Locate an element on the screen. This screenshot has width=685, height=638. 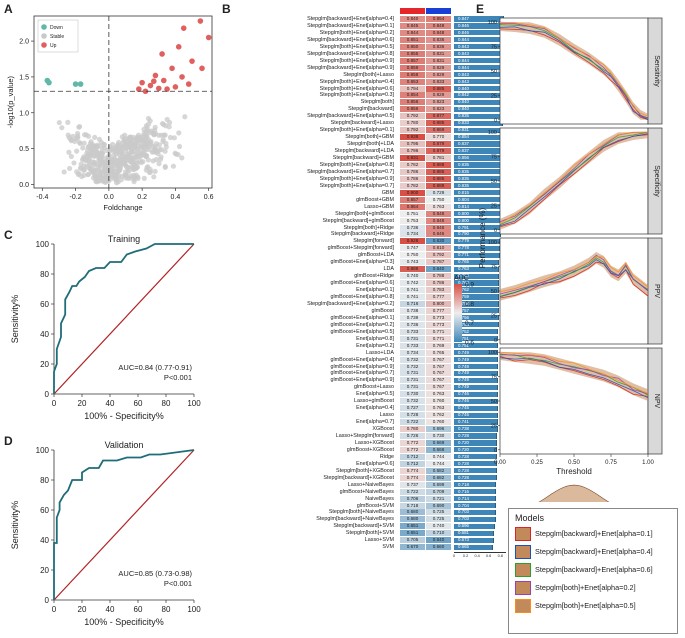
heatmap-row-label: glmBoost+GBM is located at coordinates (375, 199).